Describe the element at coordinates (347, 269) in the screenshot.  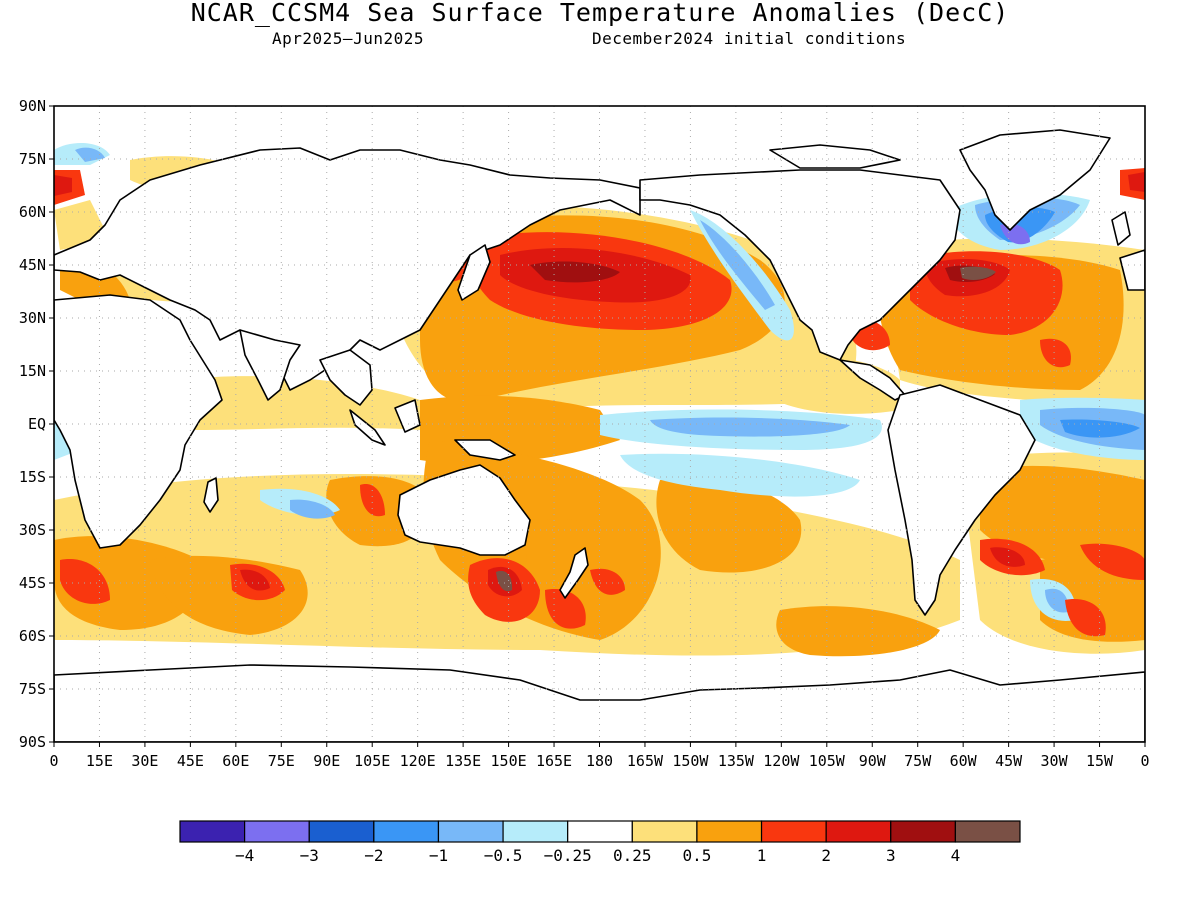
I see `landmass-eurasia` at that location.